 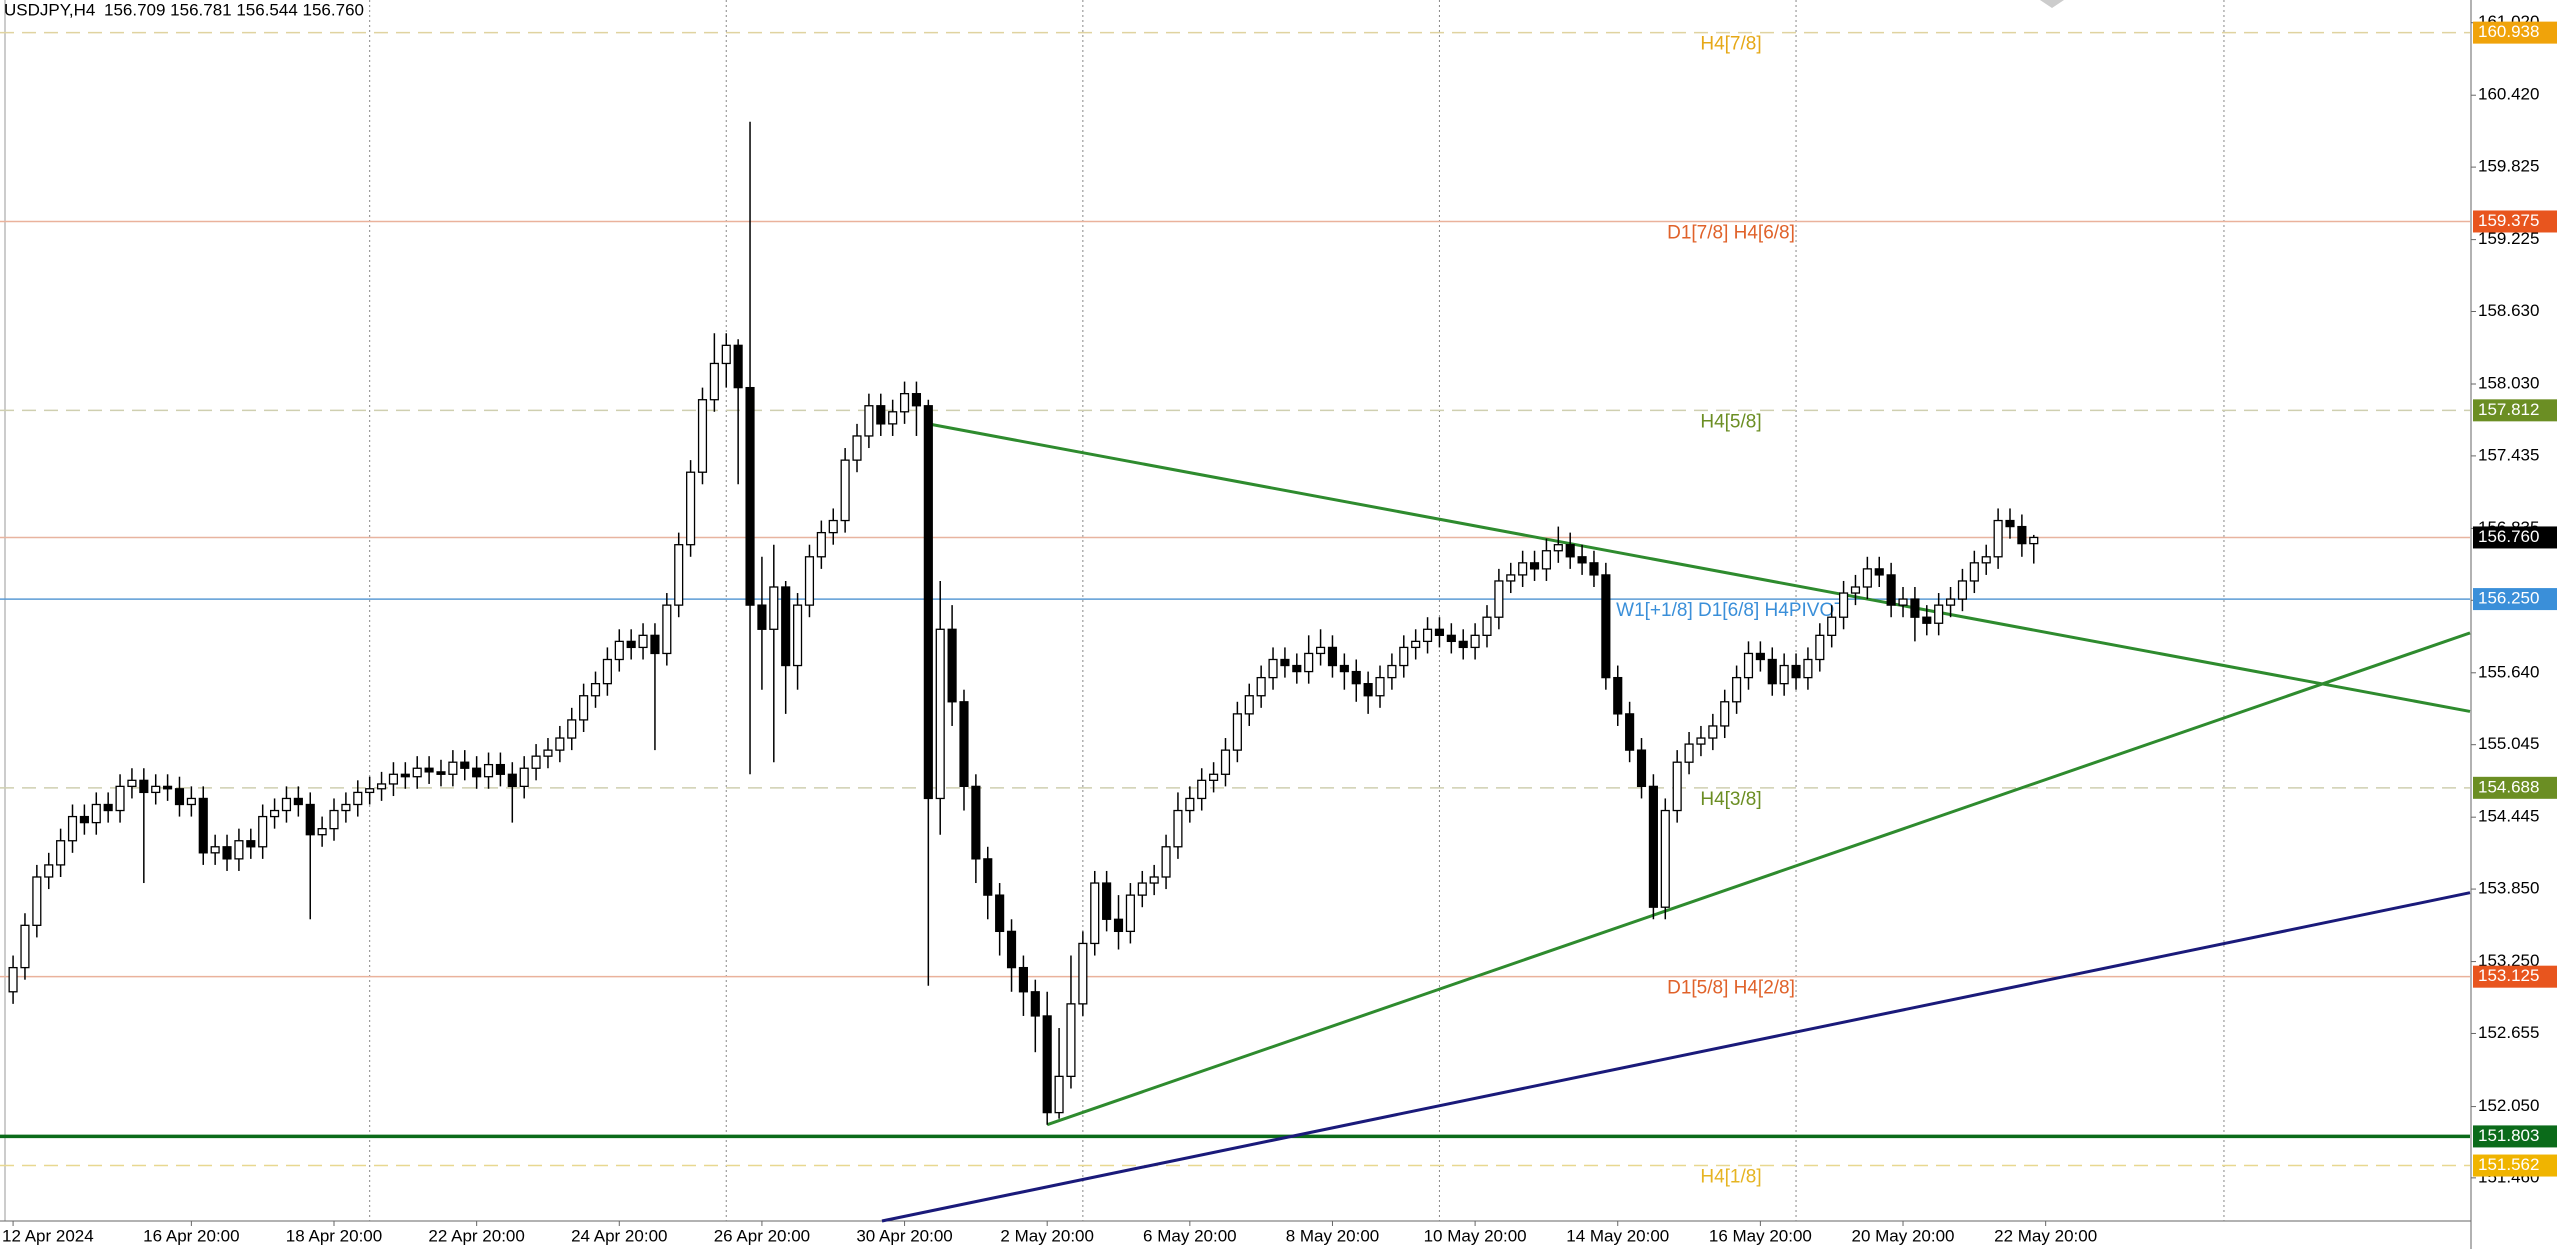 What do you see at coordinates (2508, 409) in the screenshot?
I see `level-value: 157.812` at bounding box center [2508, 409].